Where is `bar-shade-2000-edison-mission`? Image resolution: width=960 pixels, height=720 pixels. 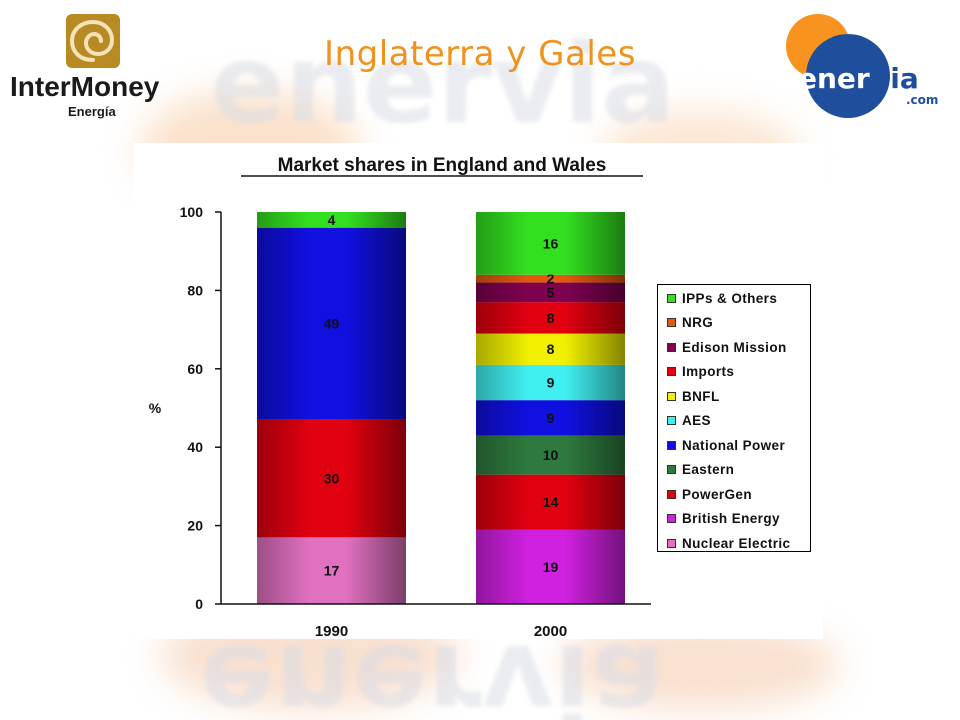
bar-shade-2000-edison-mission is located at coordinates (550, 292).